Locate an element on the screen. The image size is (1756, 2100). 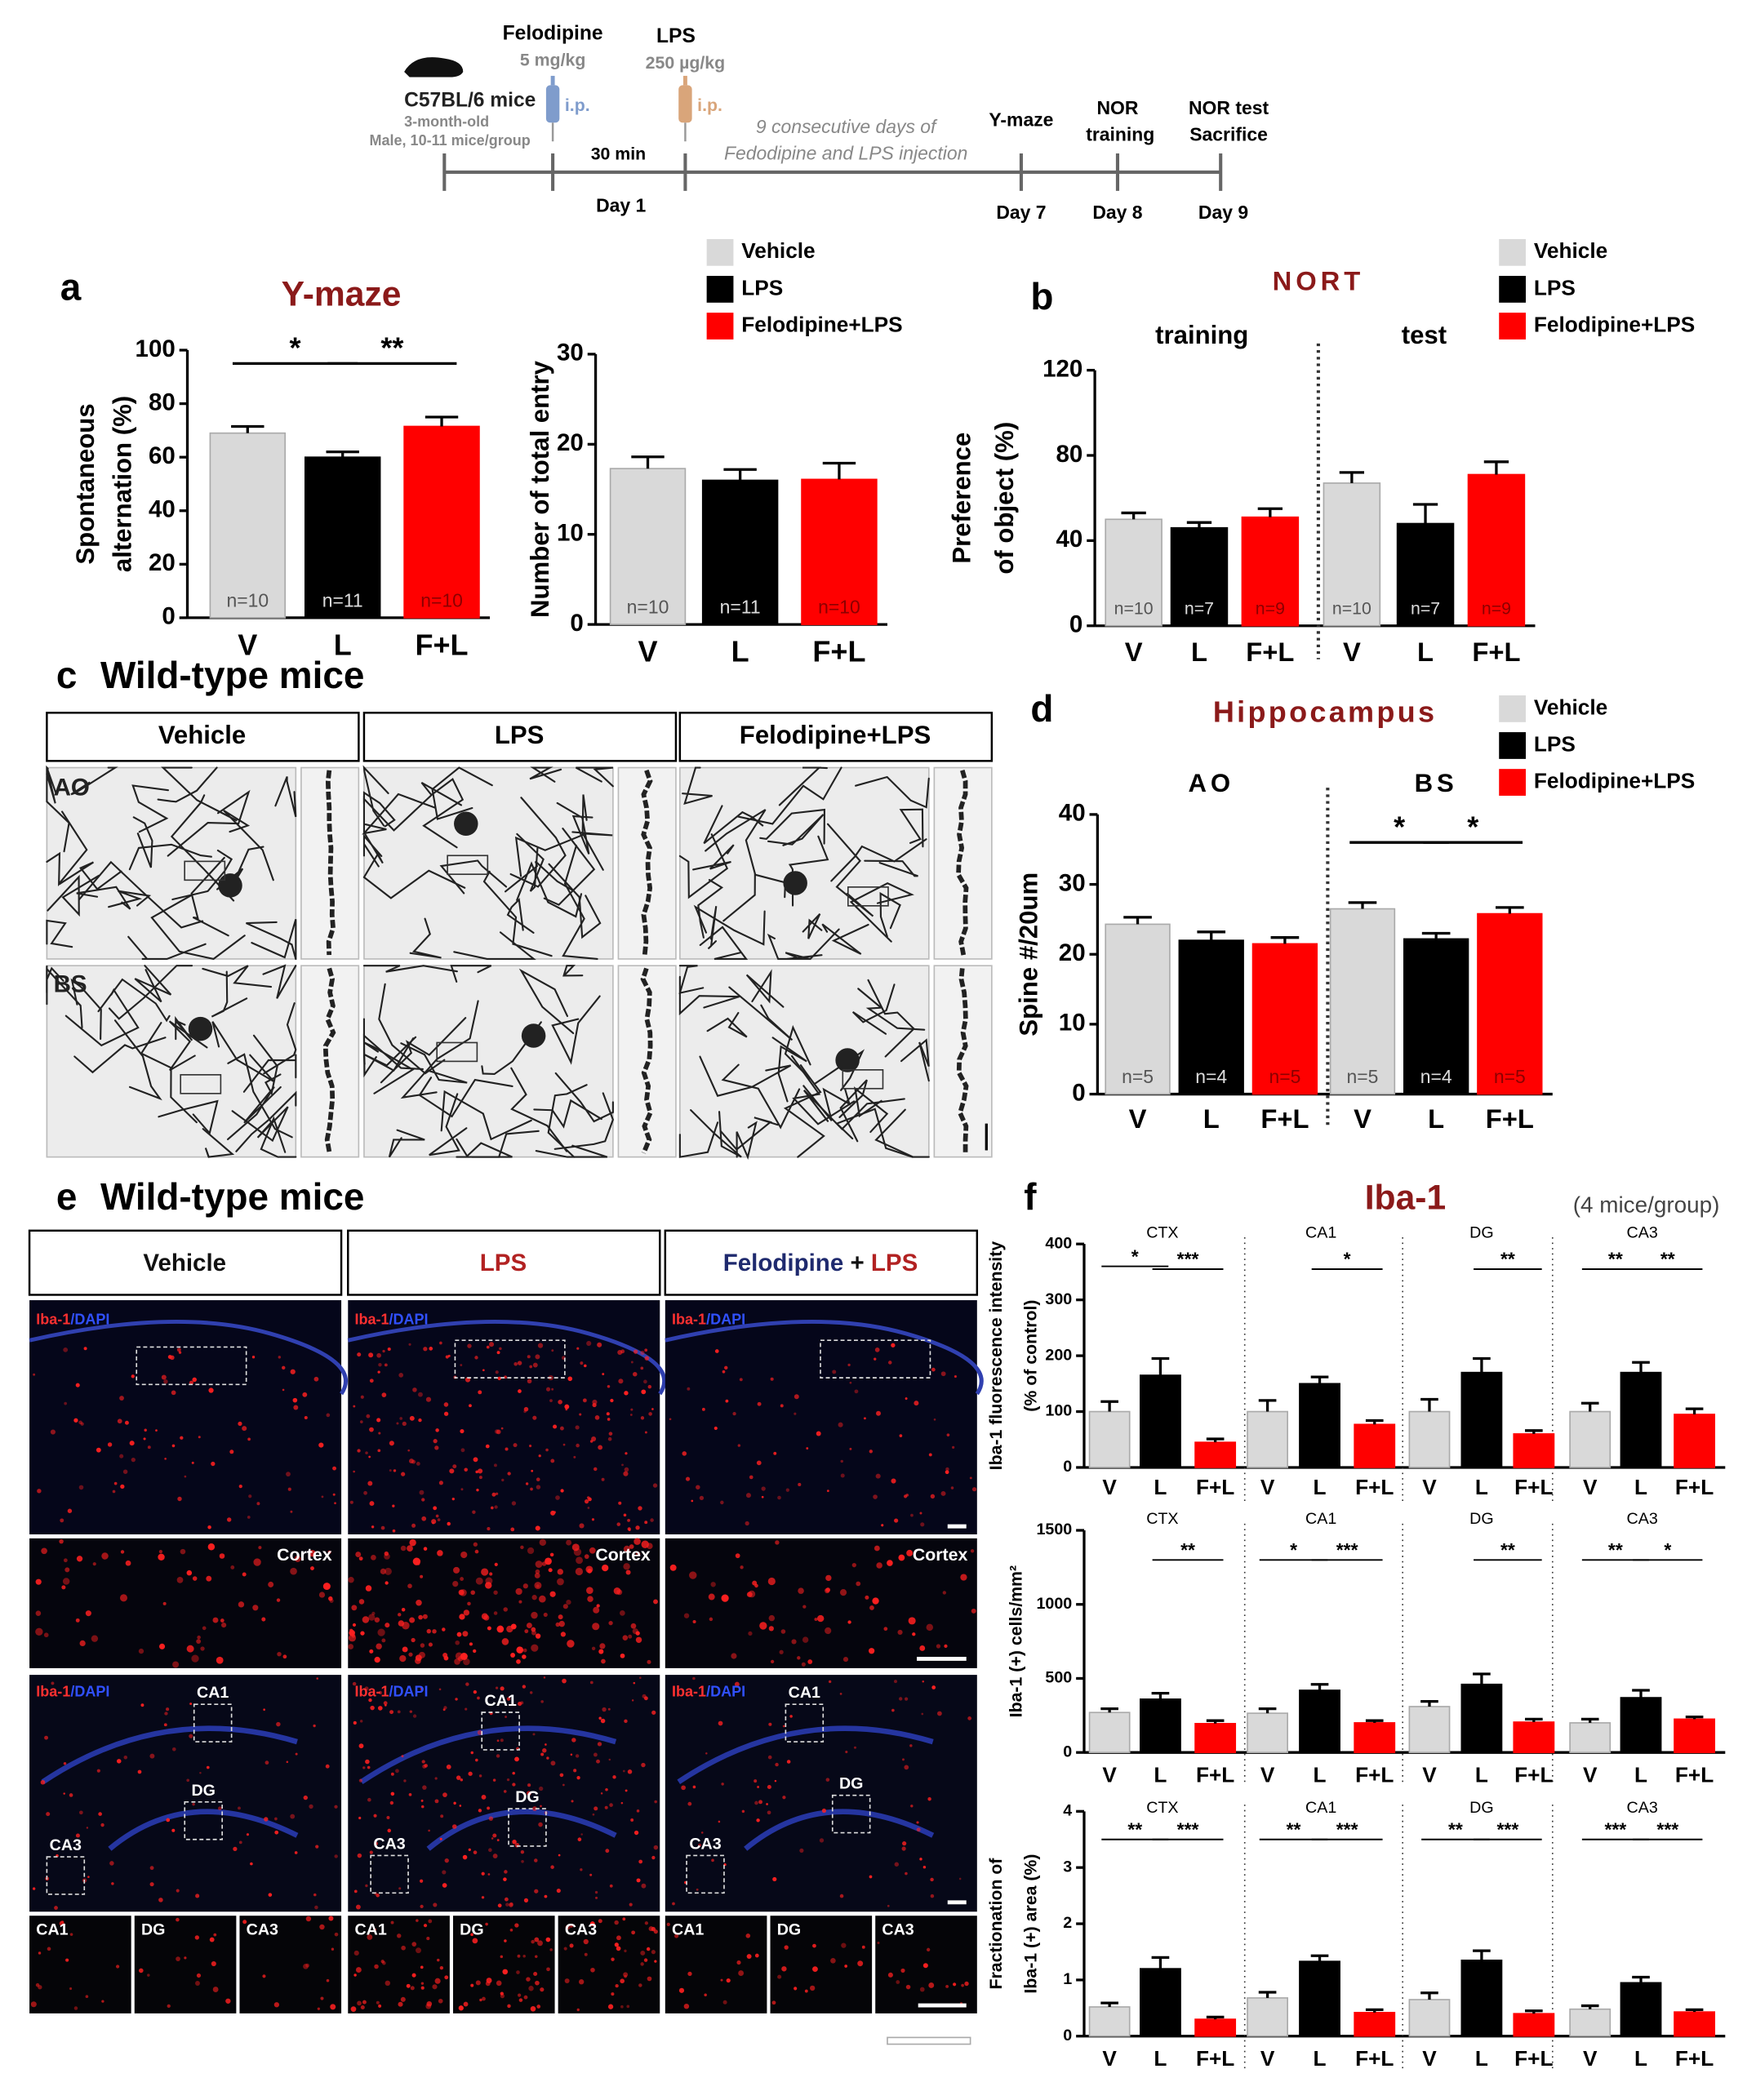
y-tick-label: 10 is located at coordinates (570, 533).